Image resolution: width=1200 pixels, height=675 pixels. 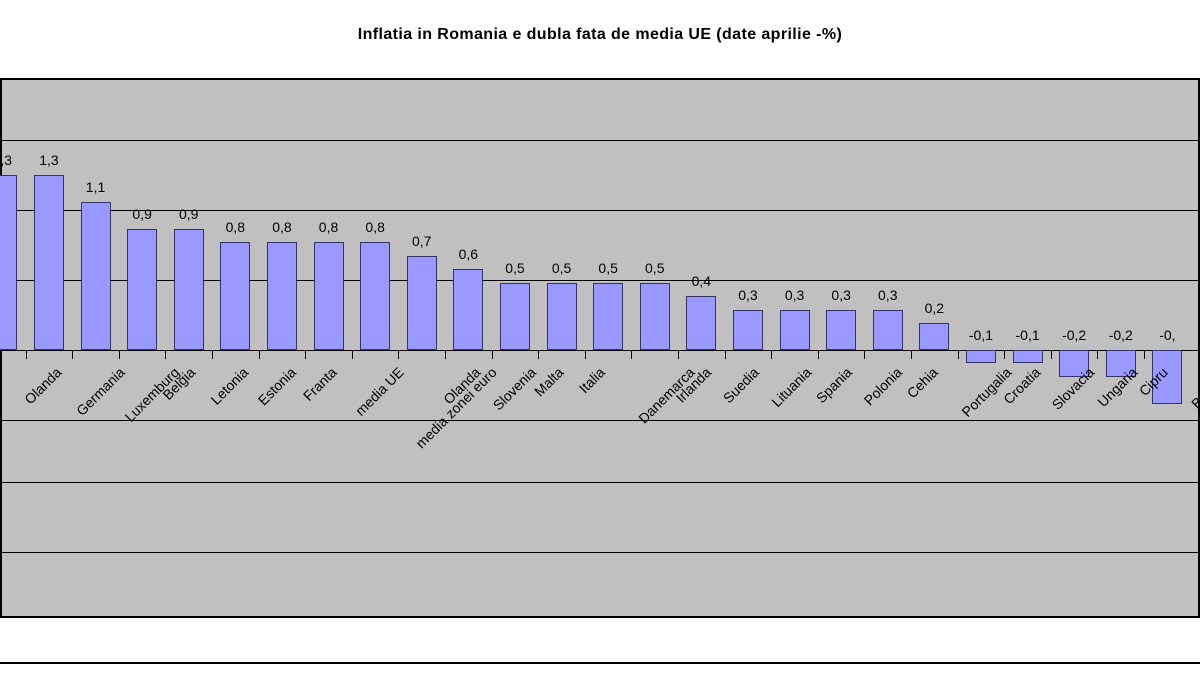 What do you see at coordinates (592, 380) in the screenshot?
I see `category-label: Italia` at bounding box center [592, 380].